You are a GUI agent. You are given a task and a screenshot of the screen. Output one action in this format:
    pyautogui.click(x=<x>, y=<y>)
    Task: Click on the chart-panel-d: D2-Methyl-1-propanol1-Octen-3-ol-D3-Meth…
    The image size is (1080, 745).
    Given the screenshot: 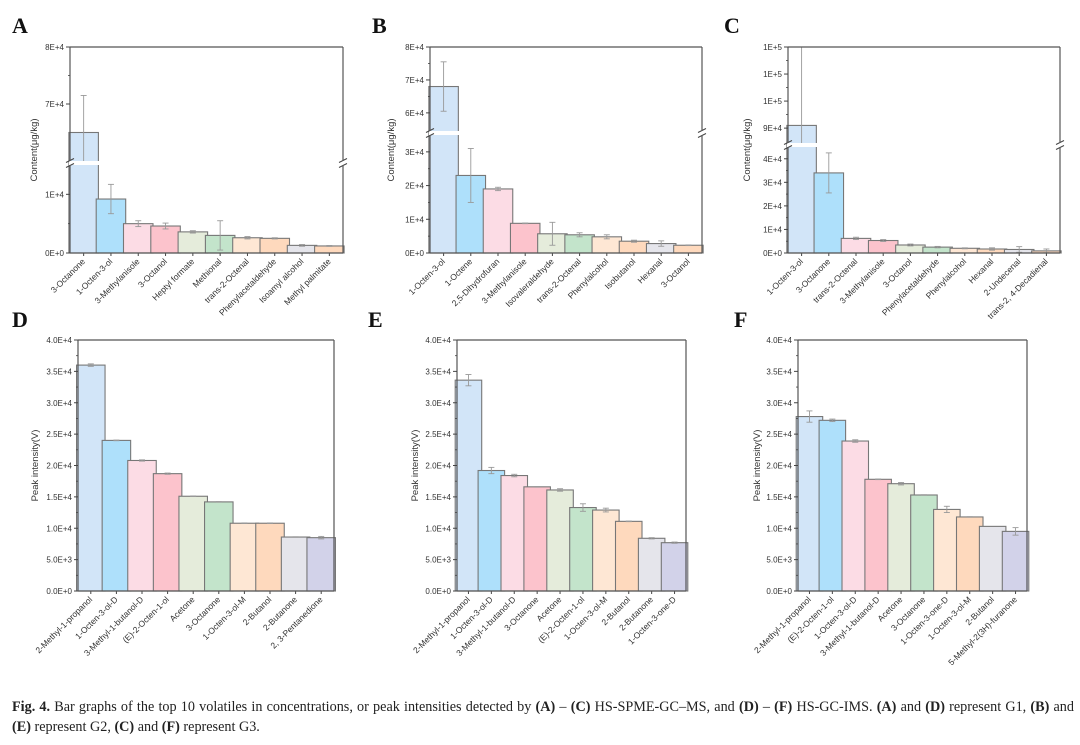 What is the action you would take?
    pyautogui.click(x=174, y=482)
    